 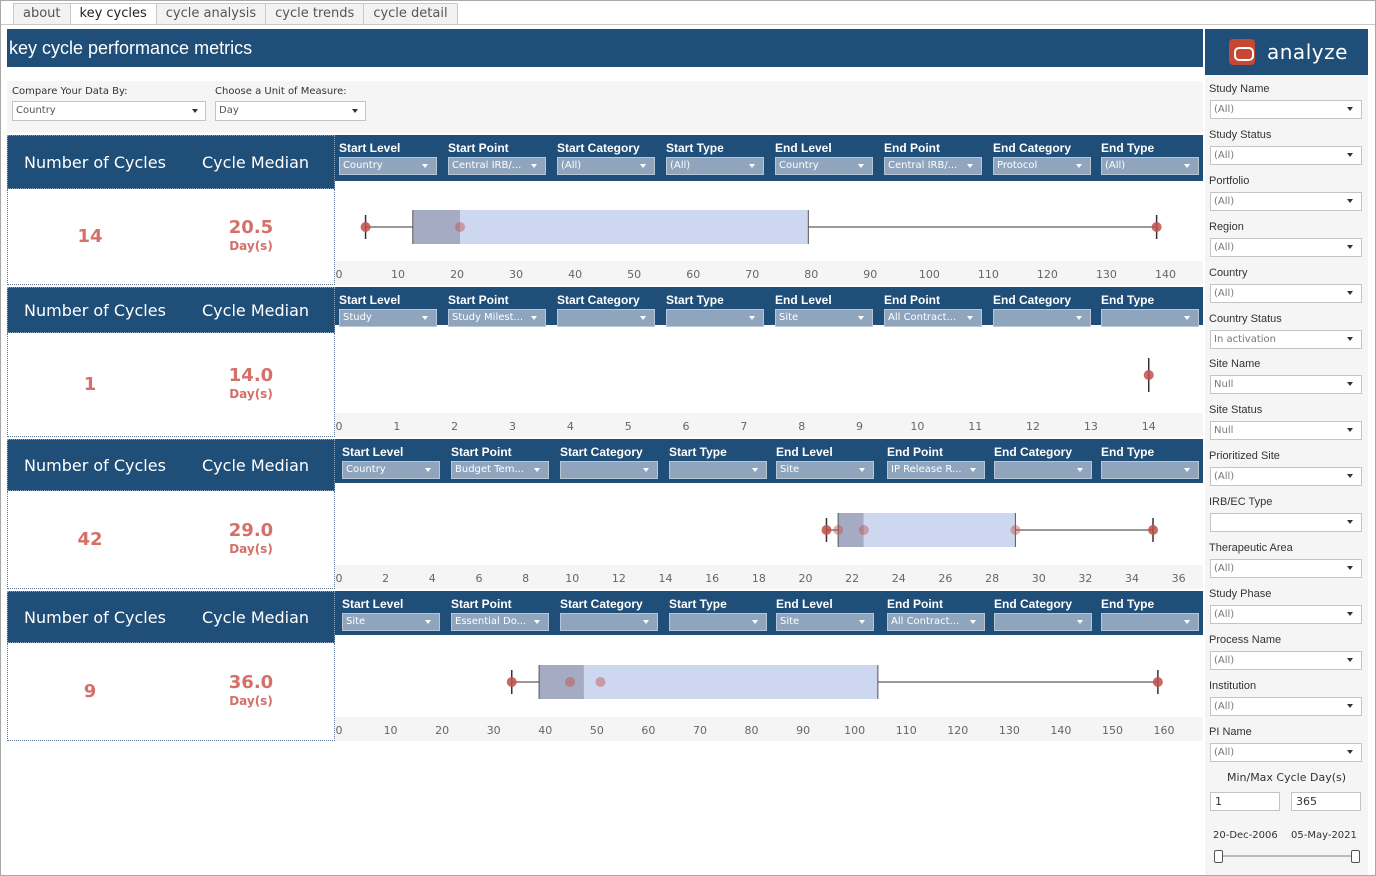 What do you see at coordinates (601, 452) in the screenshot?
I see `filter-label: Start Category` at bounding box center [601, 452].